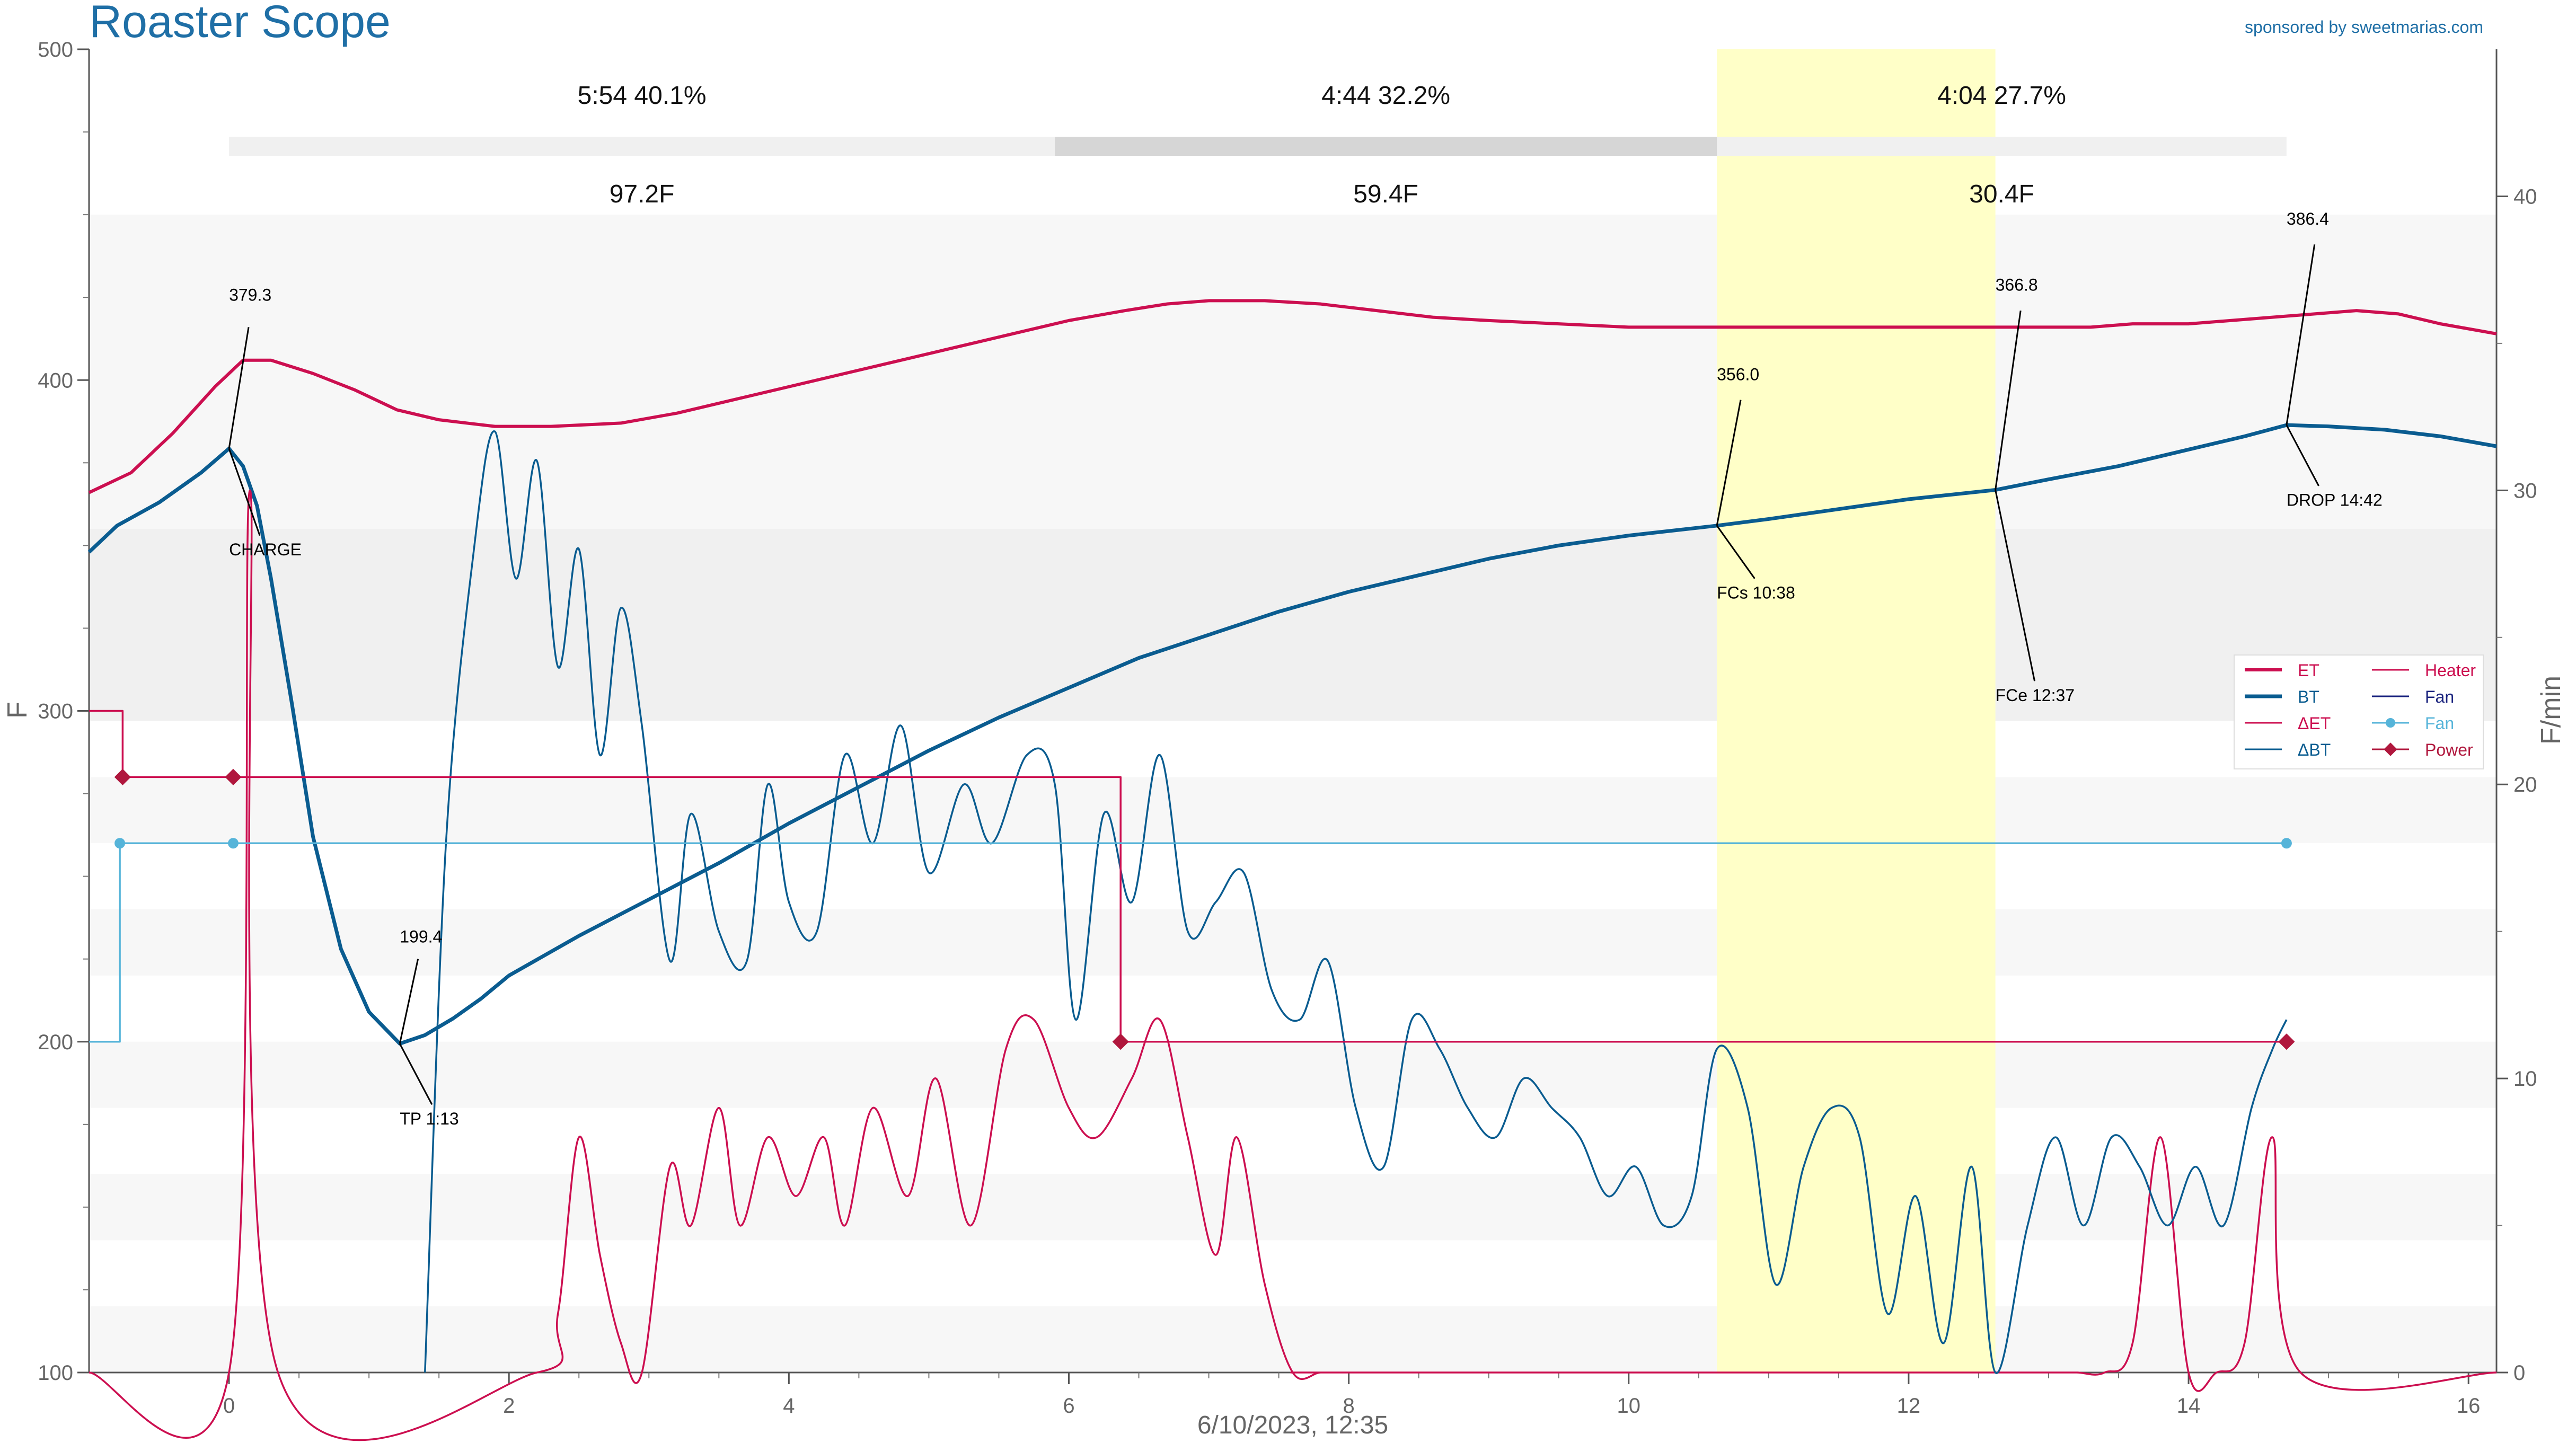  I want to click on y2-tick-label: 10, so click(2525, 1079).